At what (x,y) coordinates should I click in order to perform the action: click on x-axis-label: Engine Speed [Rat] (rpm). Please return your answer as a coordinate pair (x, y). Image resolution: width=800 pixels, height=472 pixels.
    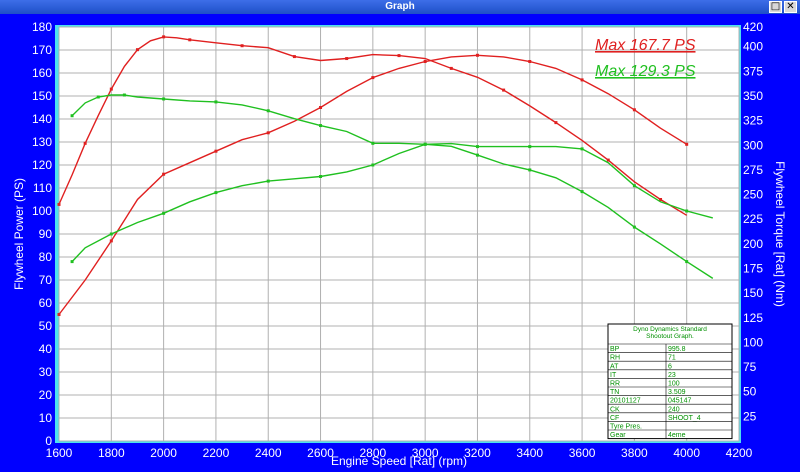
    Looking at the image, I should click on (399, 461).